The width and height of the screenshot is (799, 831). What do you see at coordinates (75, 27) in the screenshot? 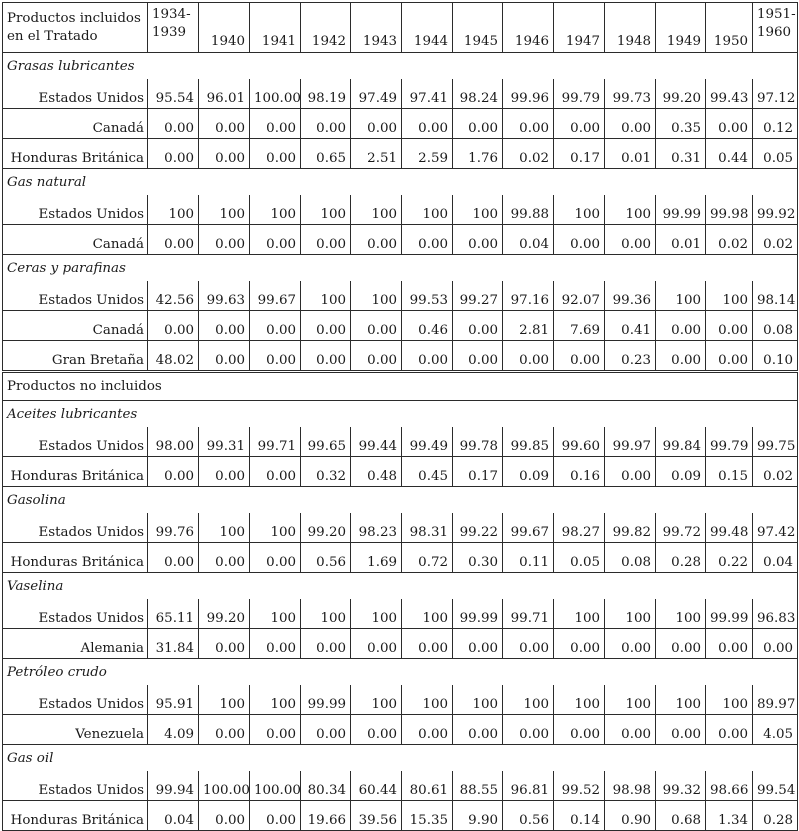
I see `header-first-column: Productos incluidos en el Tratado` at bounding box center [75, 27].